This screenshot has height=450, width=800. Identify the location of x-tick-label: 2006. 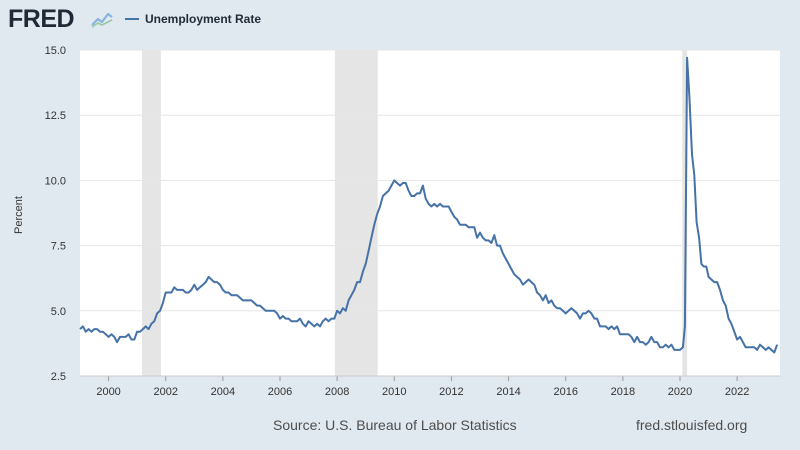
(280, 392).